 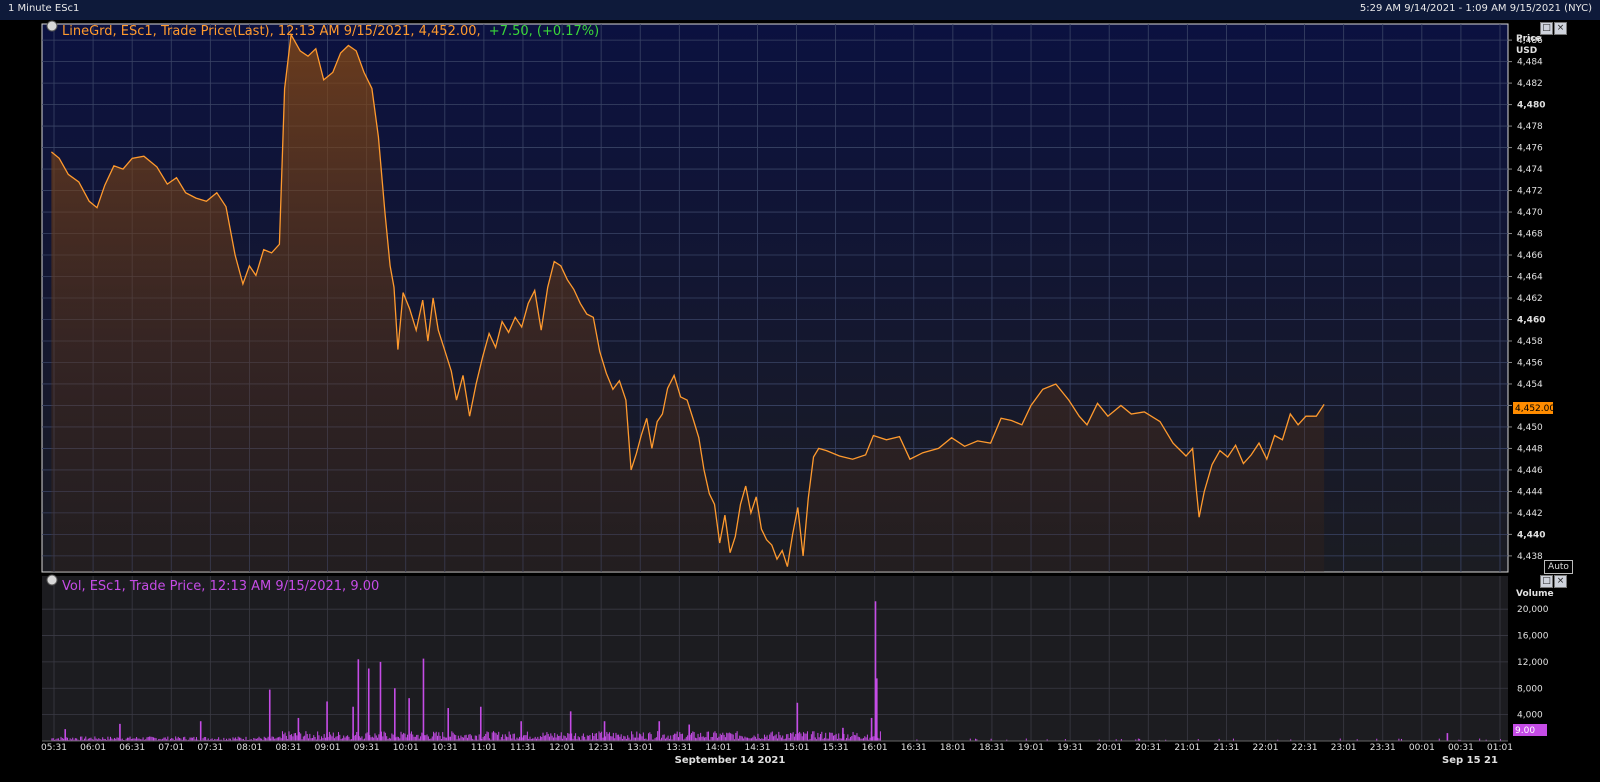 I want to click on price-tick-label: 4,474, so click(x=1530, y=170).